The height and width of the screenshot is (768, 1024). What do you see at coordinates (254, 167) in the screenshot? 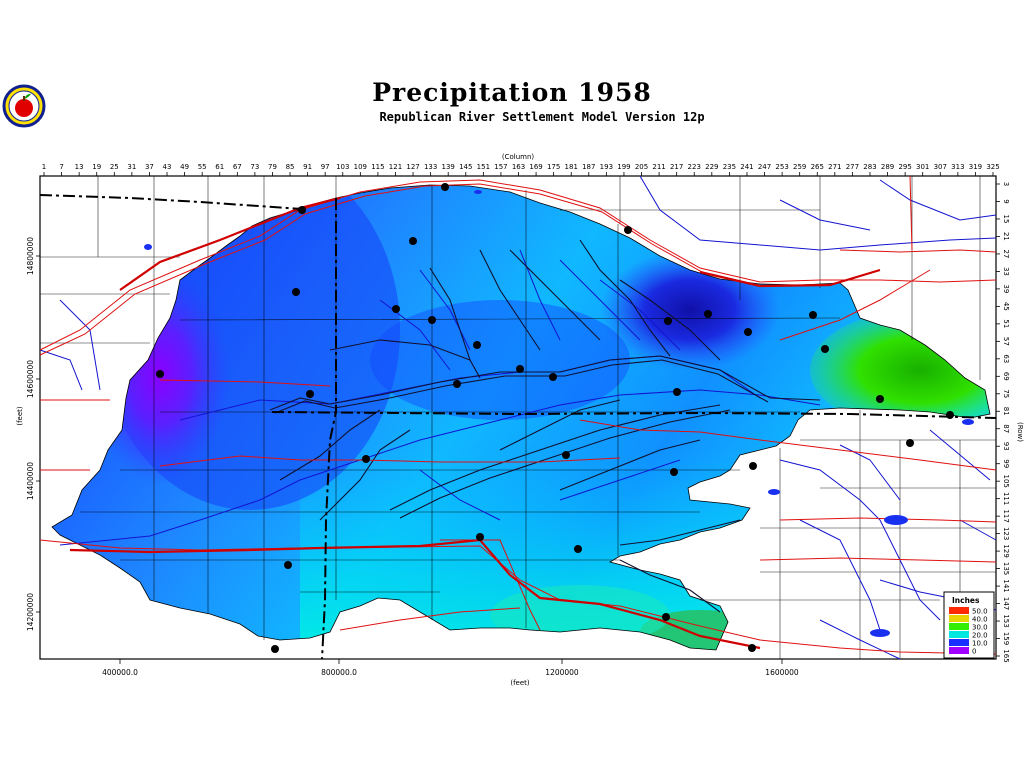
I see `column-tick-label: 73` at bounding box center [254, 167].